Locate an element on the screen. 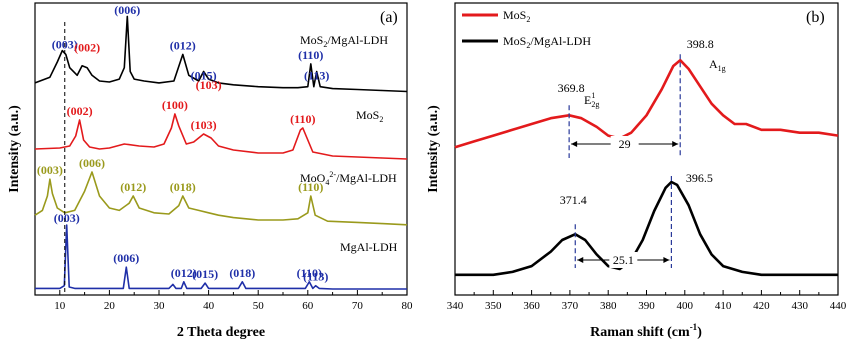 Image resolution: width=850 pixels, height=344 pixels. b-tick-label: 350 is located at coordinates (493, 306).